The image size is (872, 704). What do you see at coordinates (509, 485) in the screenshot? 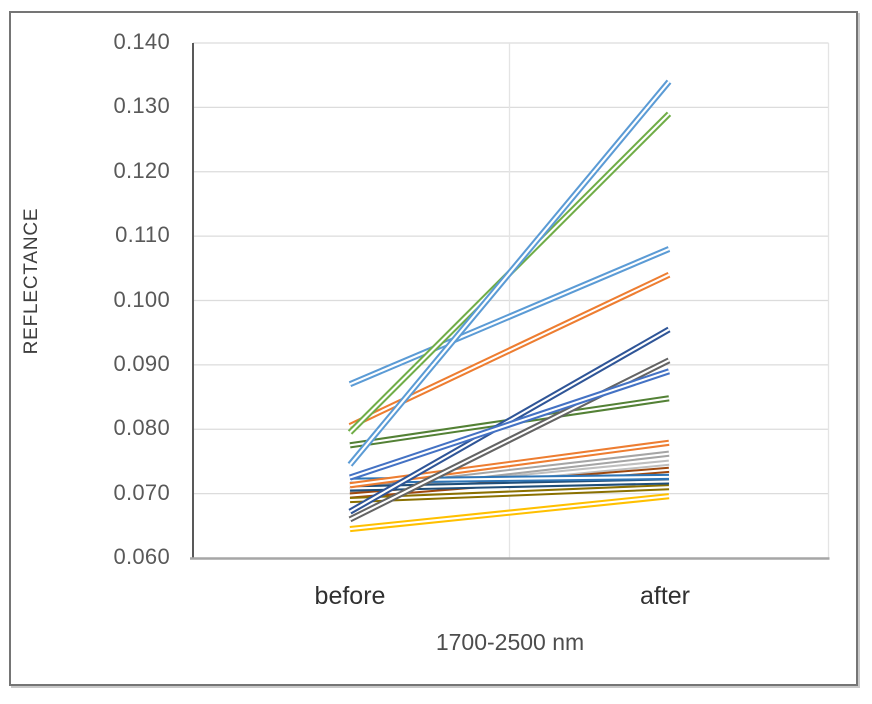
I see `series-line-dark-steel-blue` at bounding box center [509, 485].